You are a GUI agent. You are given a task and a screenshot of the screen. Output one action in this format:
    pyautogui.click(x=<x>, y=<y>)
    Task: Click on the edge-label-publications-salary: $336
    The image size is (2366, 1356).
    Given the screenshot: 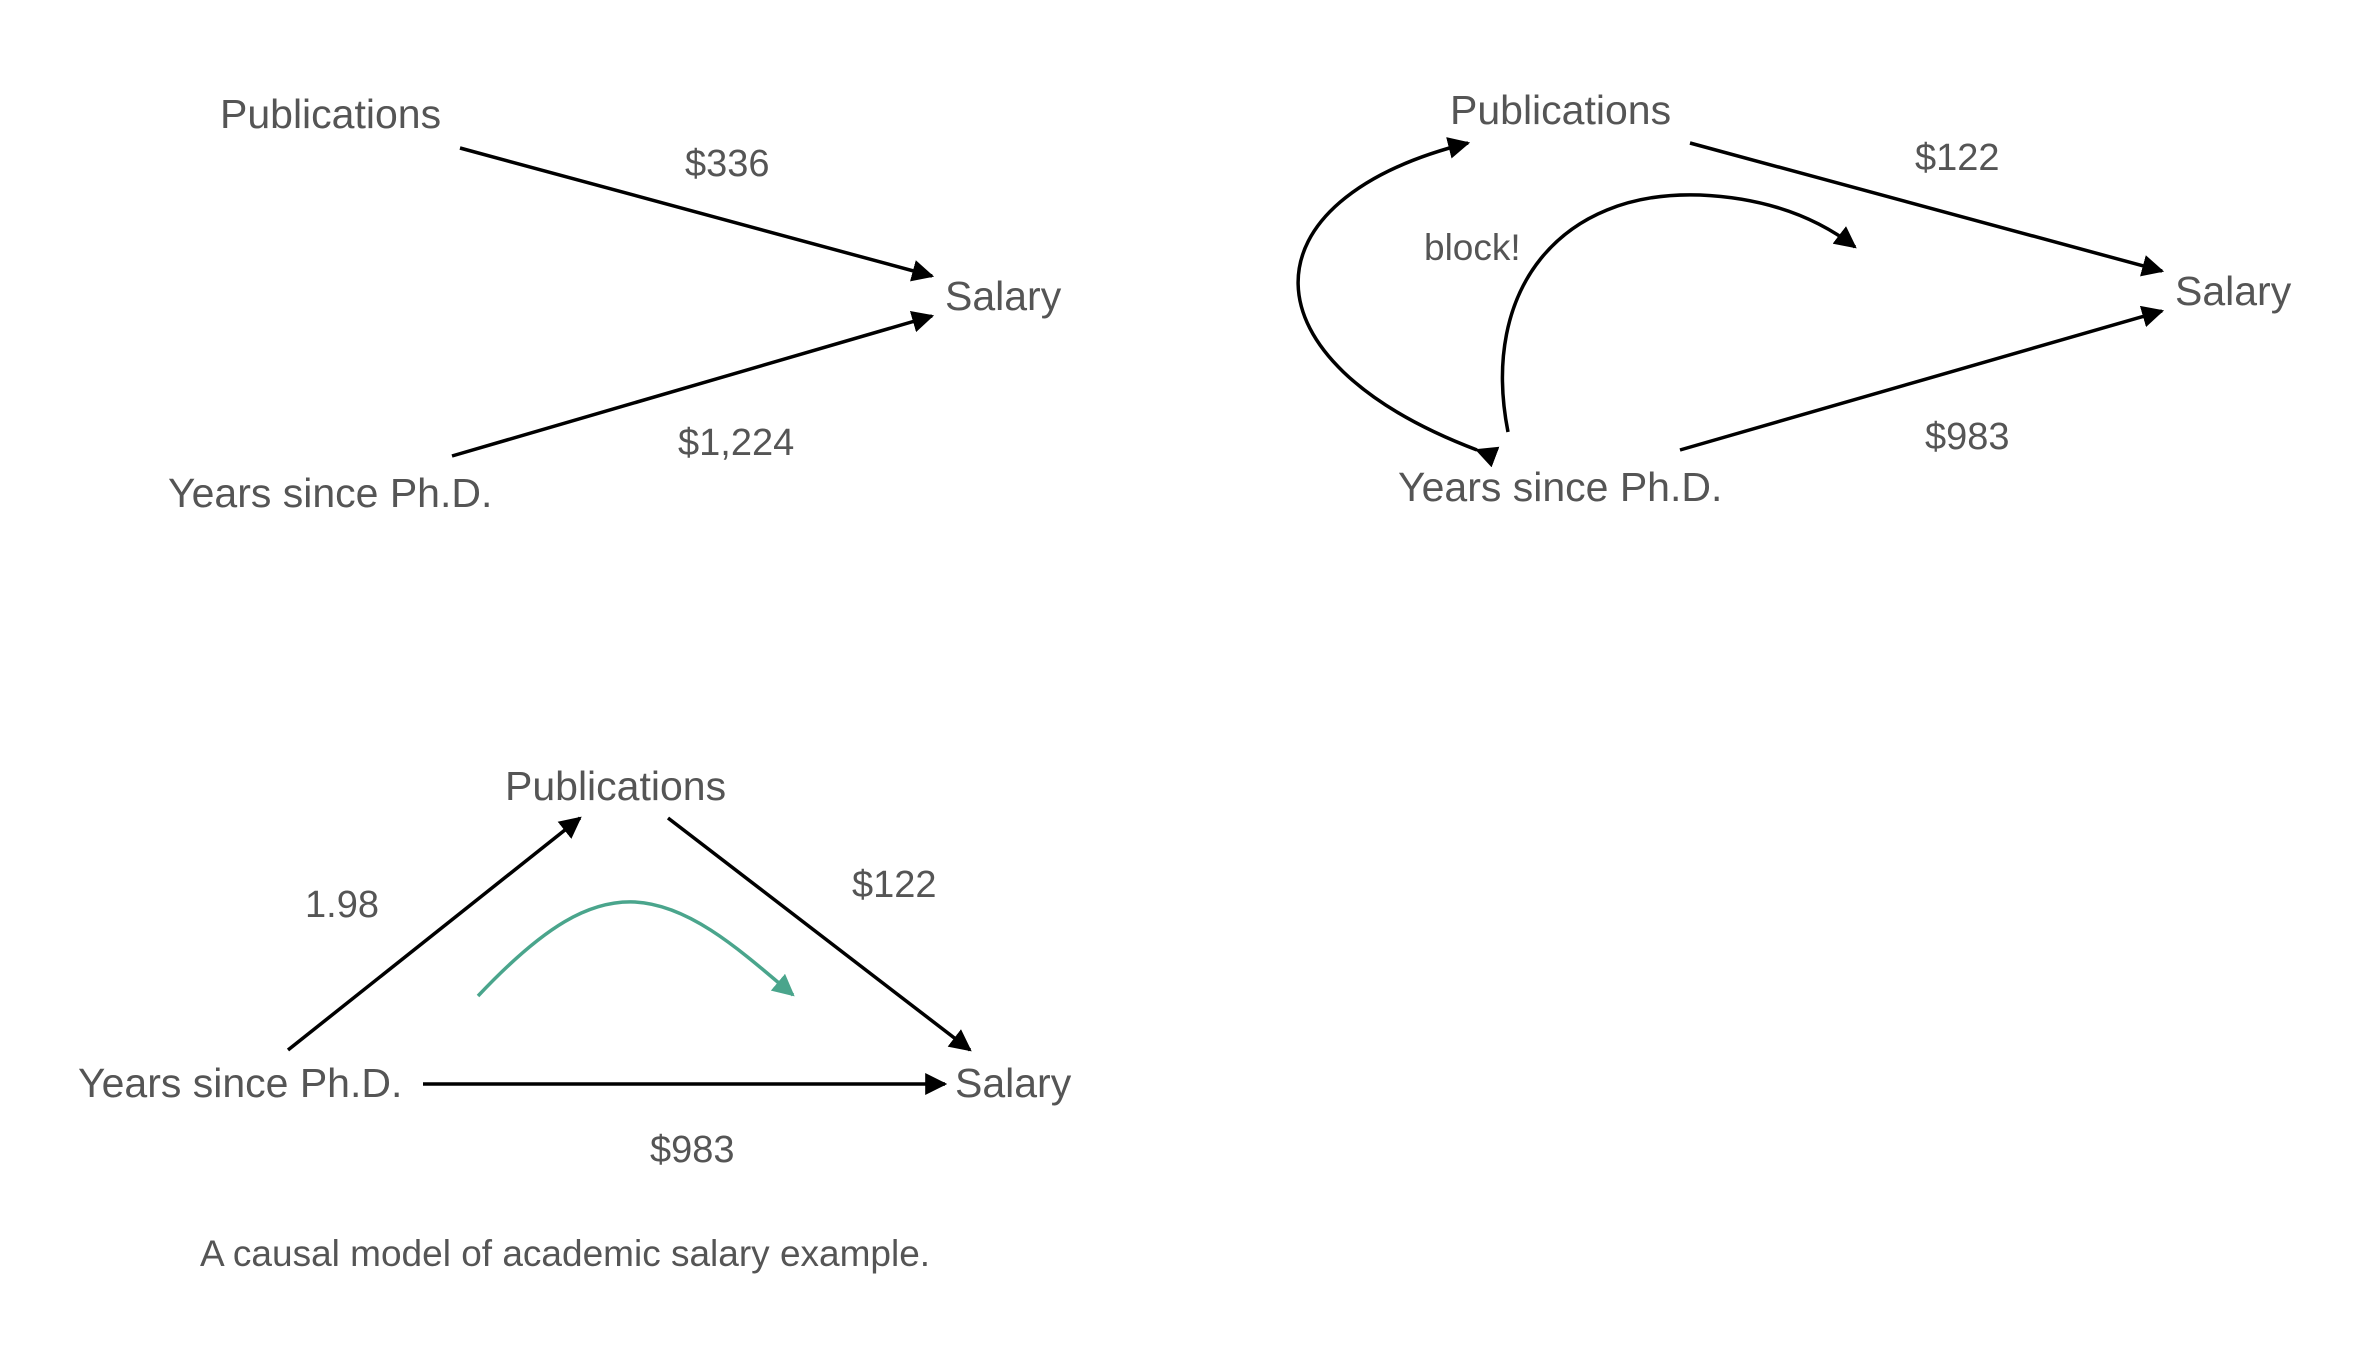 What is the action you would take?
    pyautogui.click(x=727, y=164)
    